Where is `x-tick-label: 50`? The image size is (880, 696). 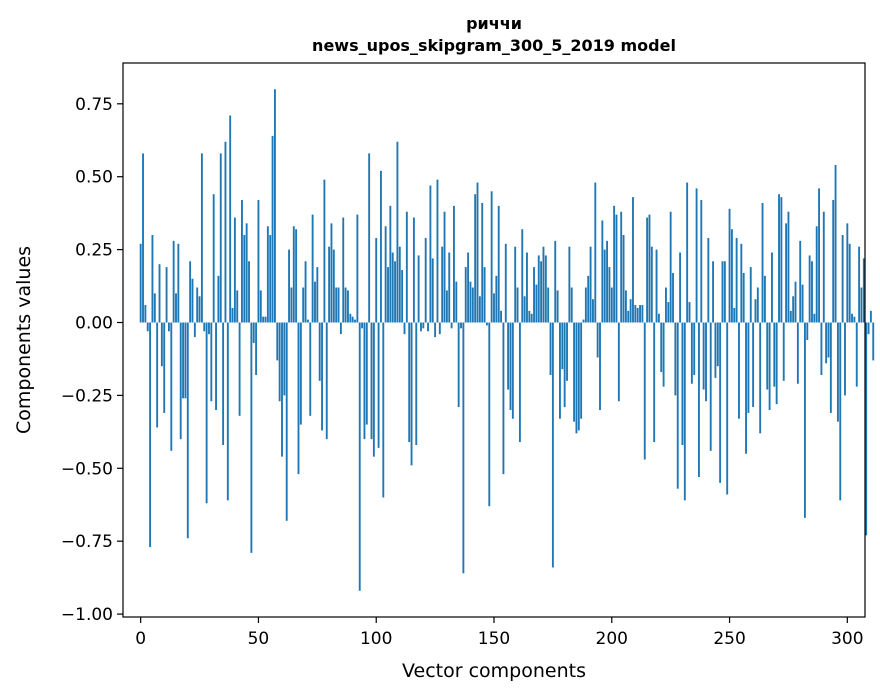
x-tick-label: 50 is located at coordinates (259, 639).